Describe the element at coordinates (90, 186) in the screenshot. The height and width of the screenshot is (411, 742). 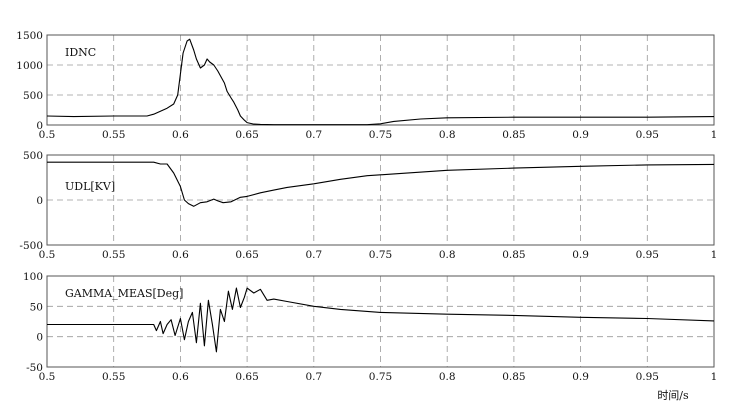
I see `panel-title: UDL[KV]` at that location.